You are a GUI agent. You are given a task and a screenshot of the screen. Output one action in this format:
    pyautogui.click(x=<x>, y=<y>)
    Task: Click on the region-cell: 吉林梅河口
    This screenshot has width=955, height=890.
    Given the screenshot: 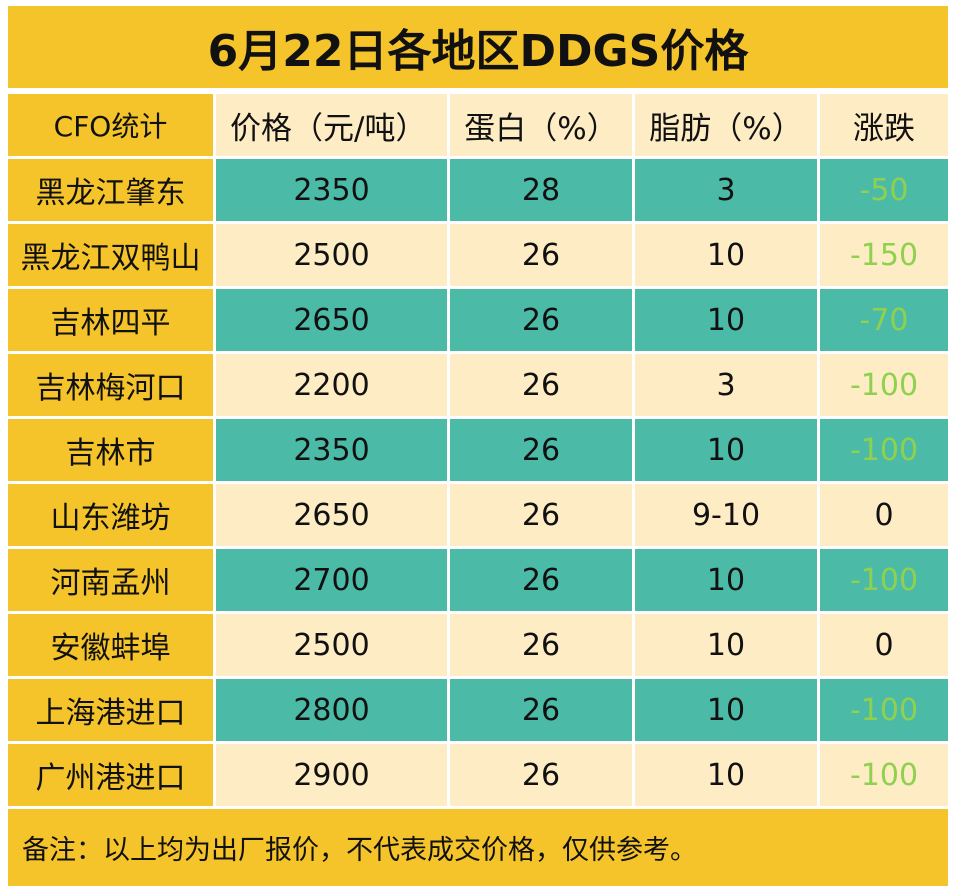 What is the action you would take?
    pyautogui.click(x=110, y=385)
    